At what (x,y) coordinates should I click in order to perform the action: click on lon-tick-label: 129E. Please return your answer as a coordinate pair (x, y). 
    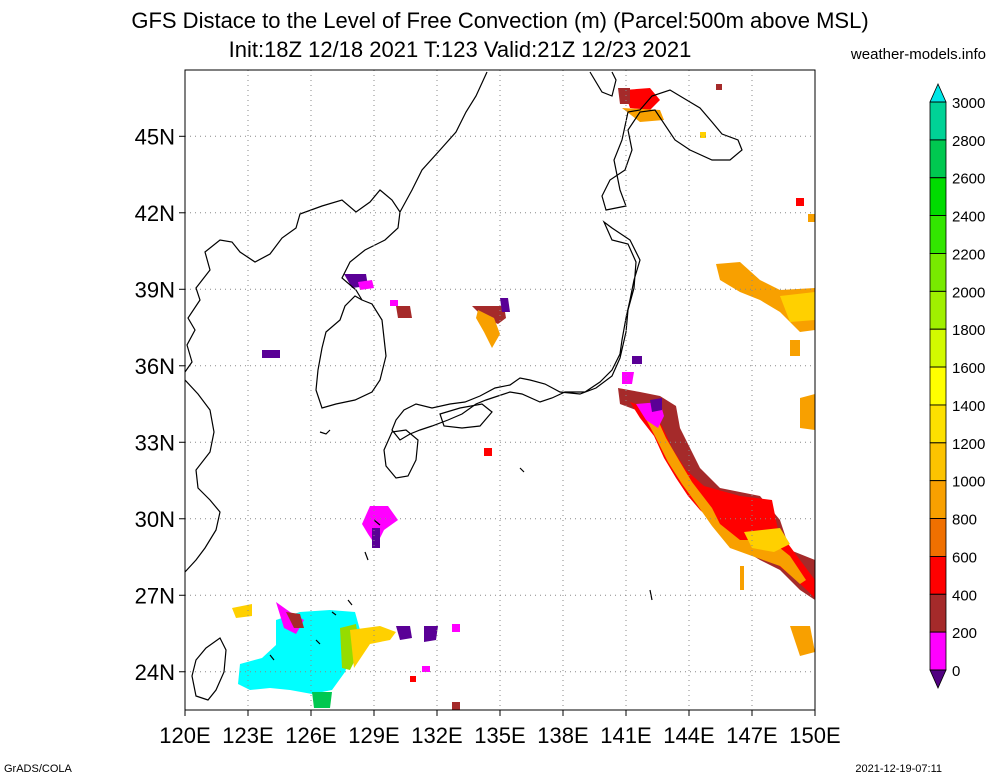
    Looking at the image, I should click on (373, 735).